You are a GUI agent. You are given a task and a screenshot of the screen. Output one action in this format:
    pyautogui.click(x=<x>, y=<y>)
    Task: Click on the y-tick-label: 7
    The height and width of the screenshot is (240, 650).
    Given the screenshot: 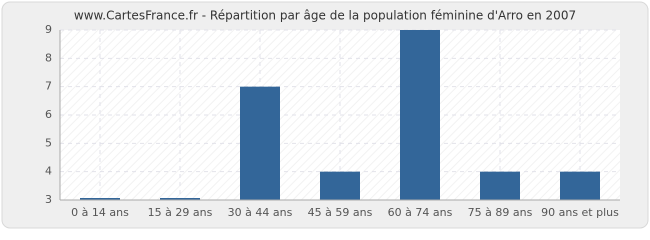 What is the action you would take?
    pyautogui.click(x=48, y=86)
    